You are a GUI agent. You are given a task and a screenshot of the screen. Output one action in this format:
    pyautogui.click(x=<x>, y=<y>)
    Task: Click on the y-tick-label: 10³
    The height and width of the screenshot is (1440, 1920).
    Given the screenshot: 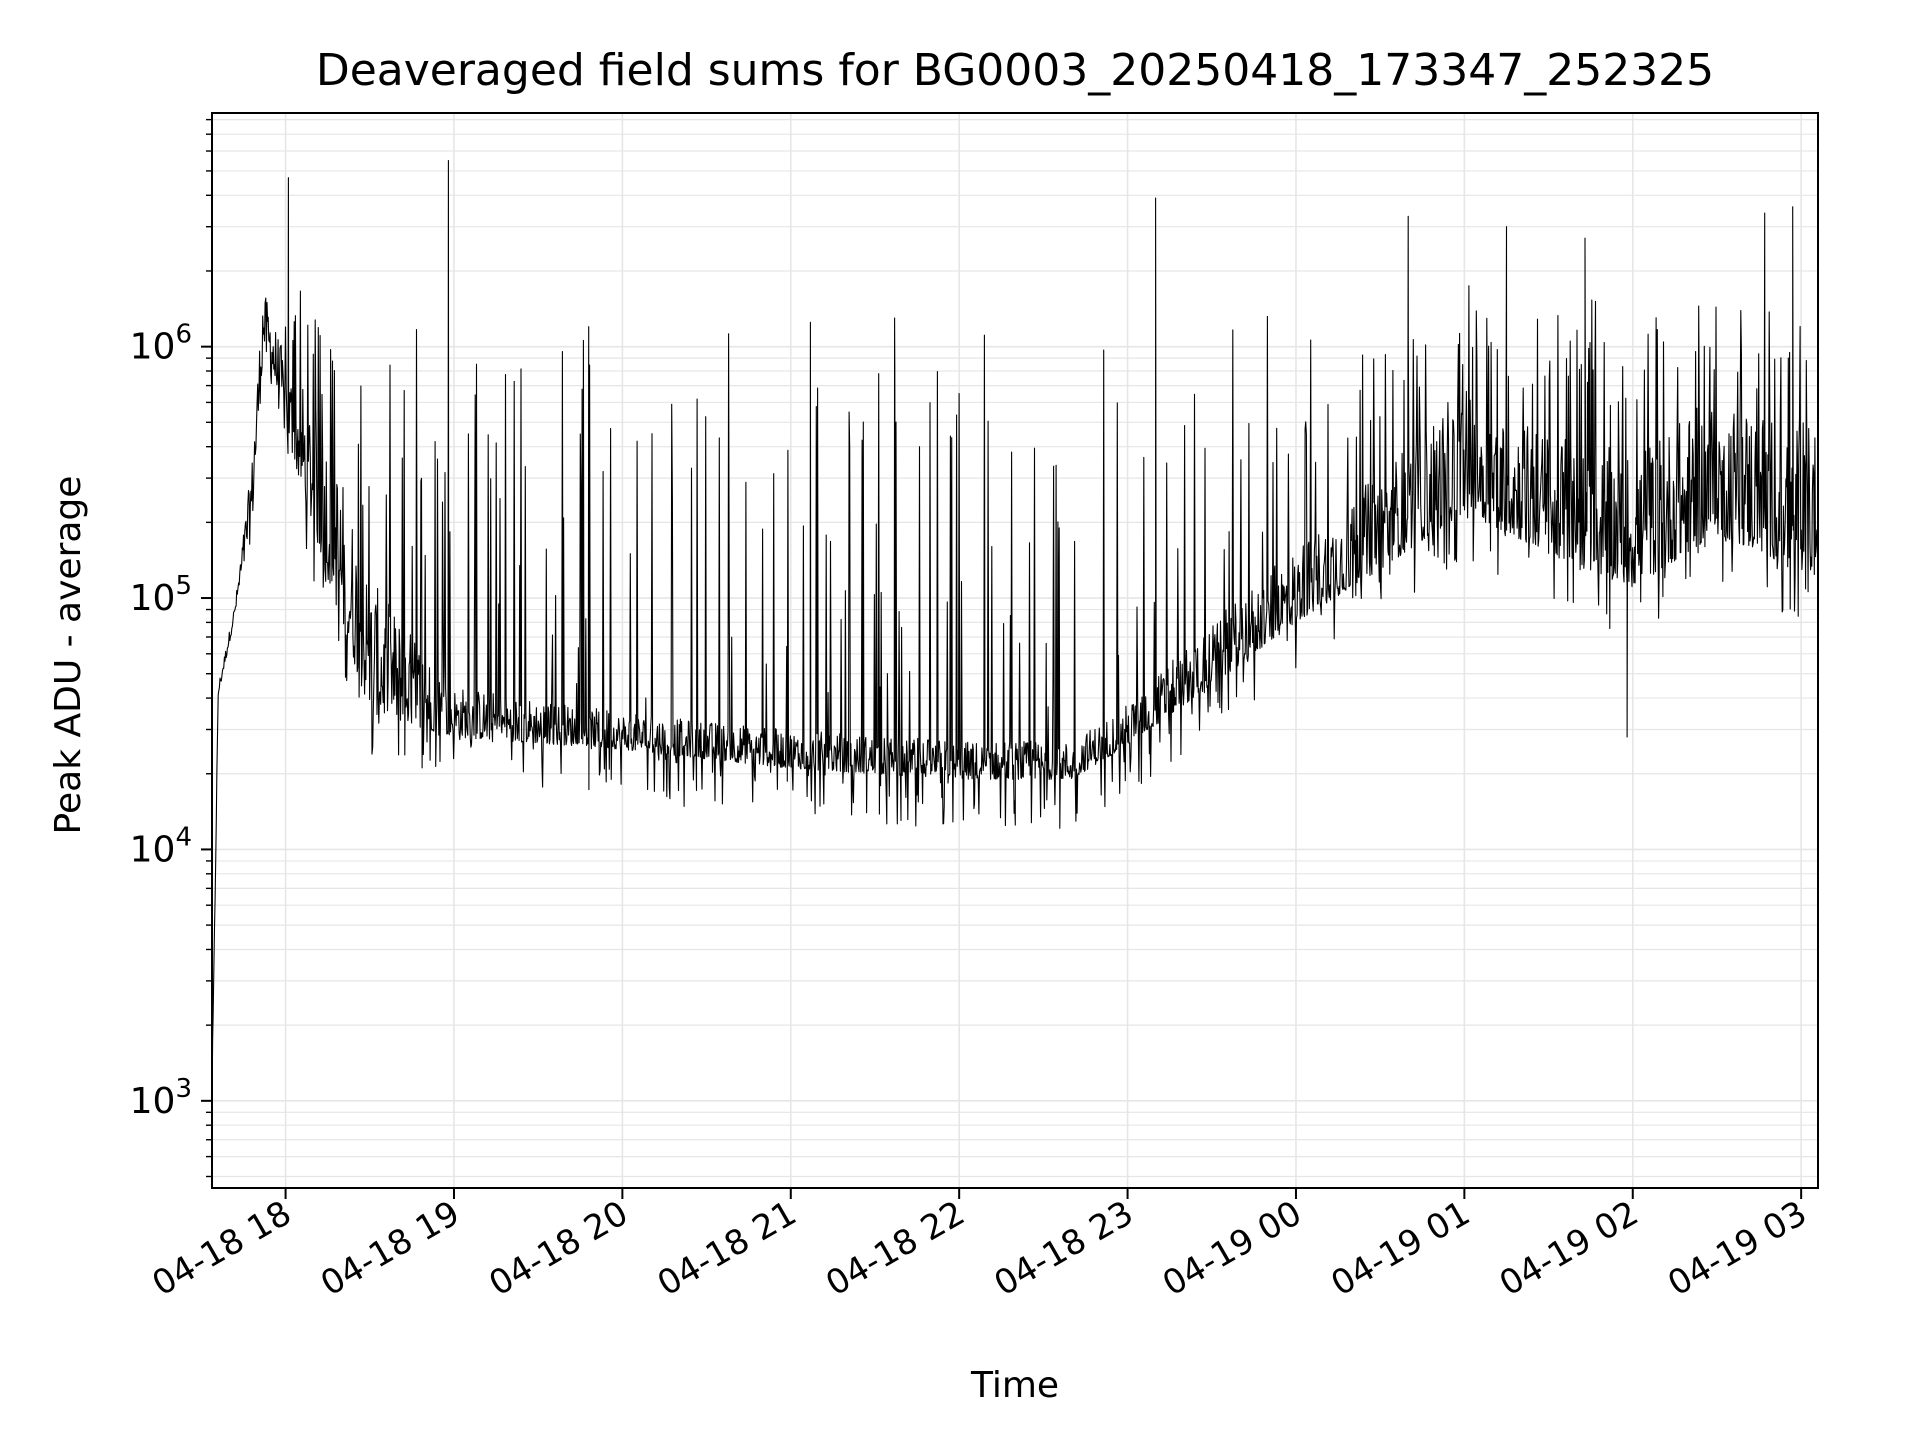 What is the action you would take?
    pyautogui.click(x=161, y=1098)
    